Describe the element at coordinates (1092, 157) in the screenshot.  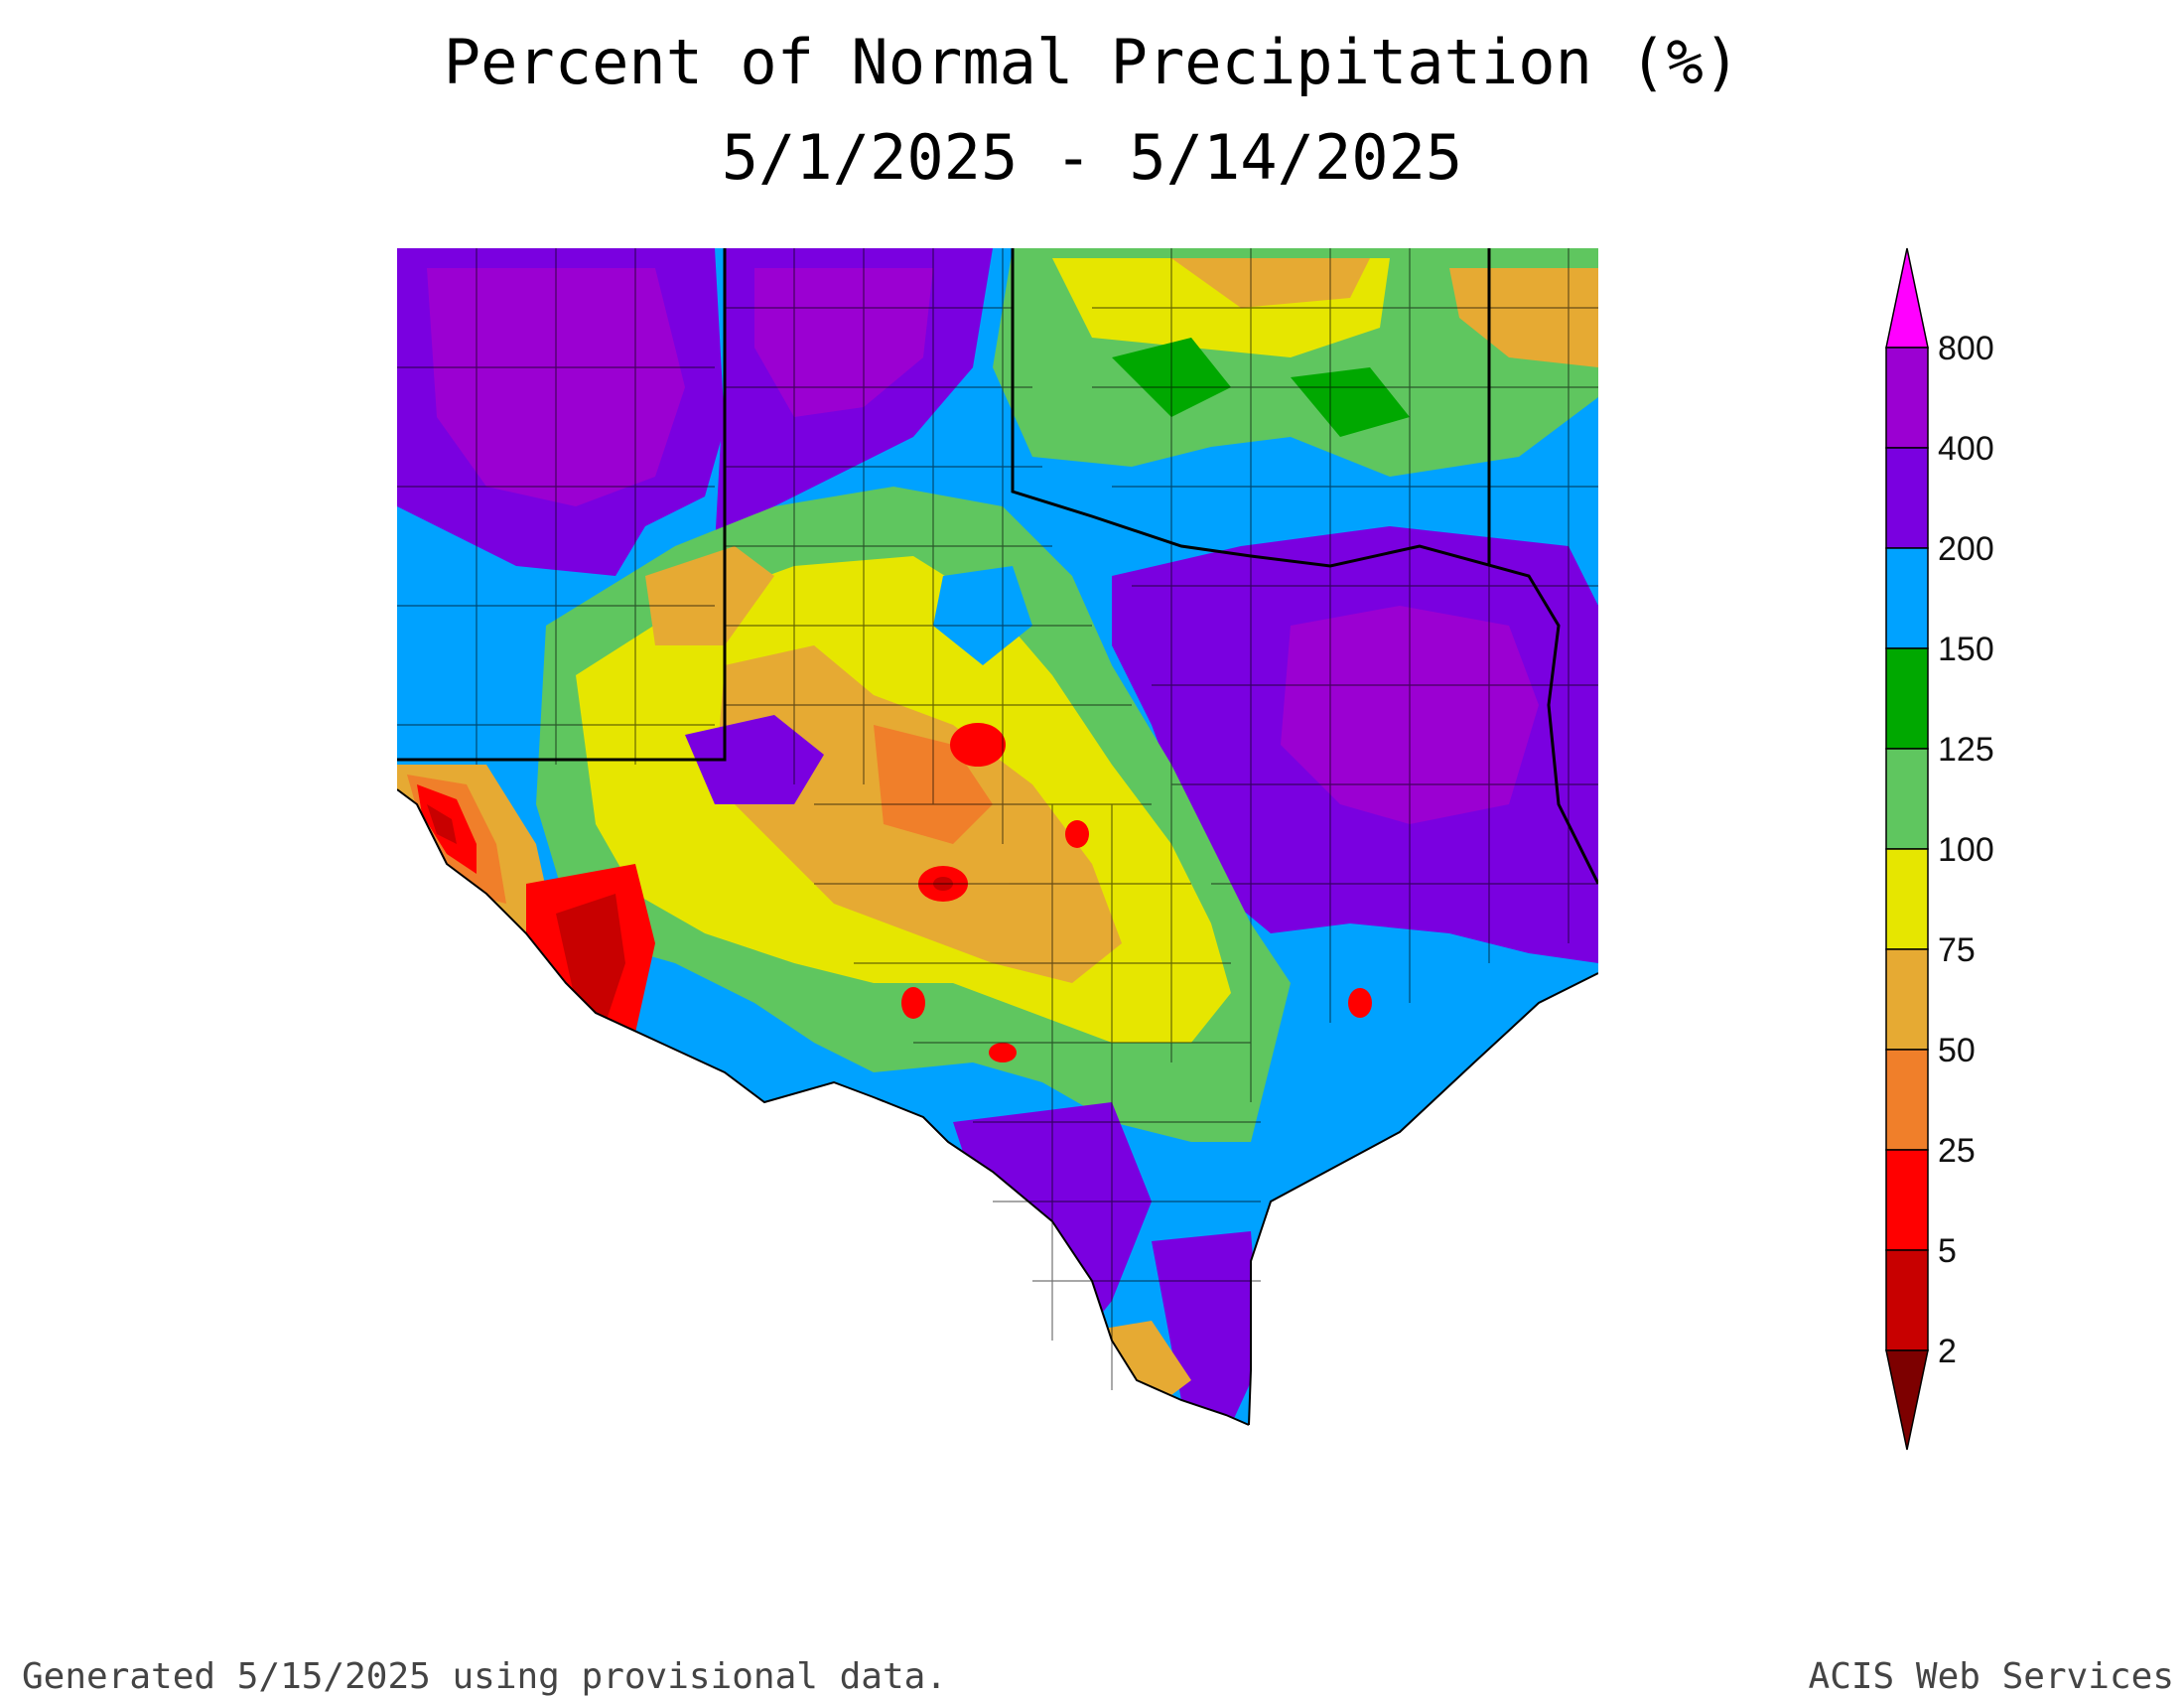
I see `map-date-range: 5/1/2025 - 5/14/2025` at that location.